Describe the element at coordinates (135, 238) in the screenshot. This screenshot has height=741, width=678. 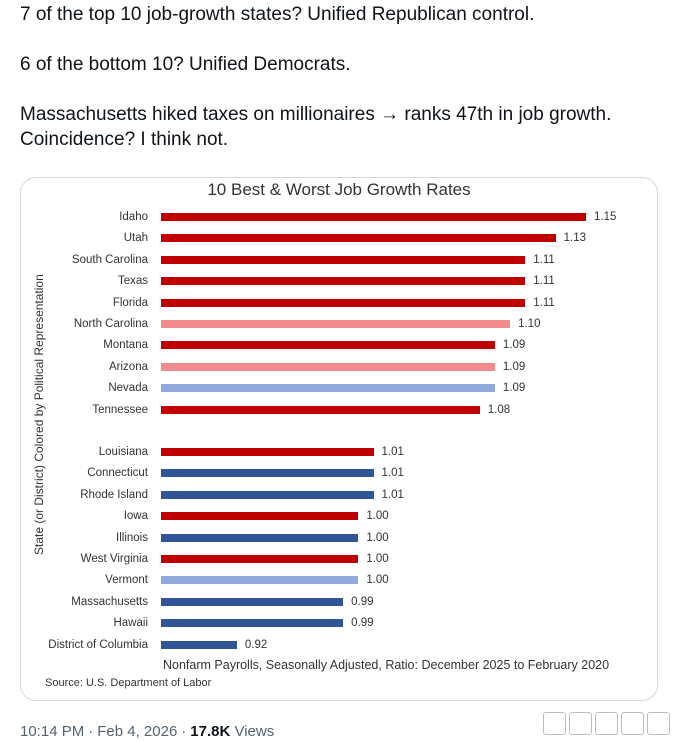
I see `state-label: Utah` at that location.